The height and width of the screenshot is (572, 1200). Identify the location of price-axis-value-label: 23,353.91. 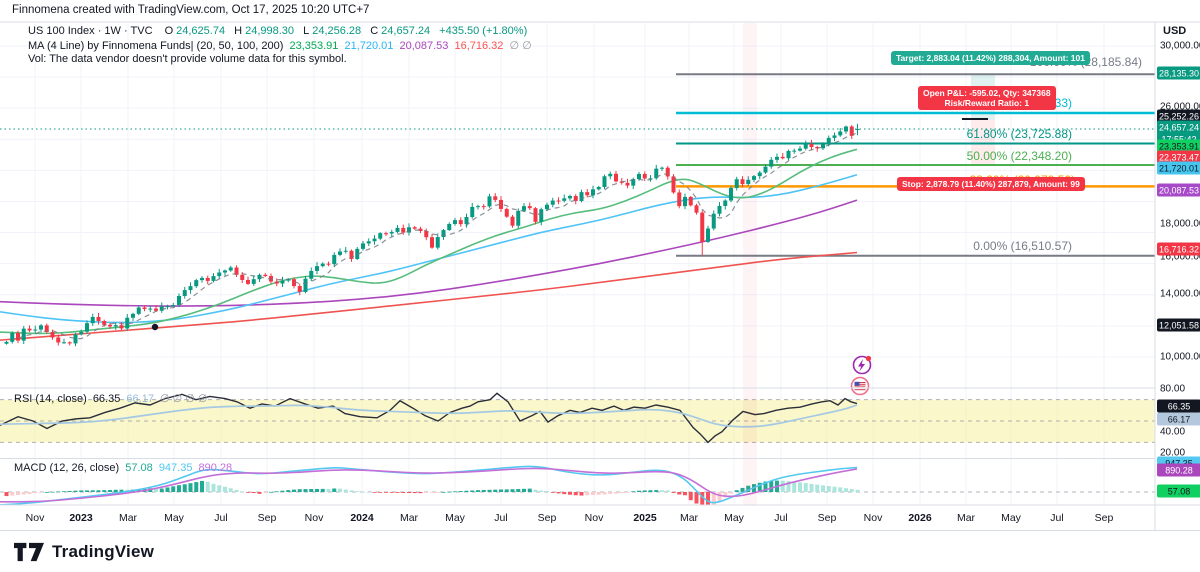
(1178, 146).